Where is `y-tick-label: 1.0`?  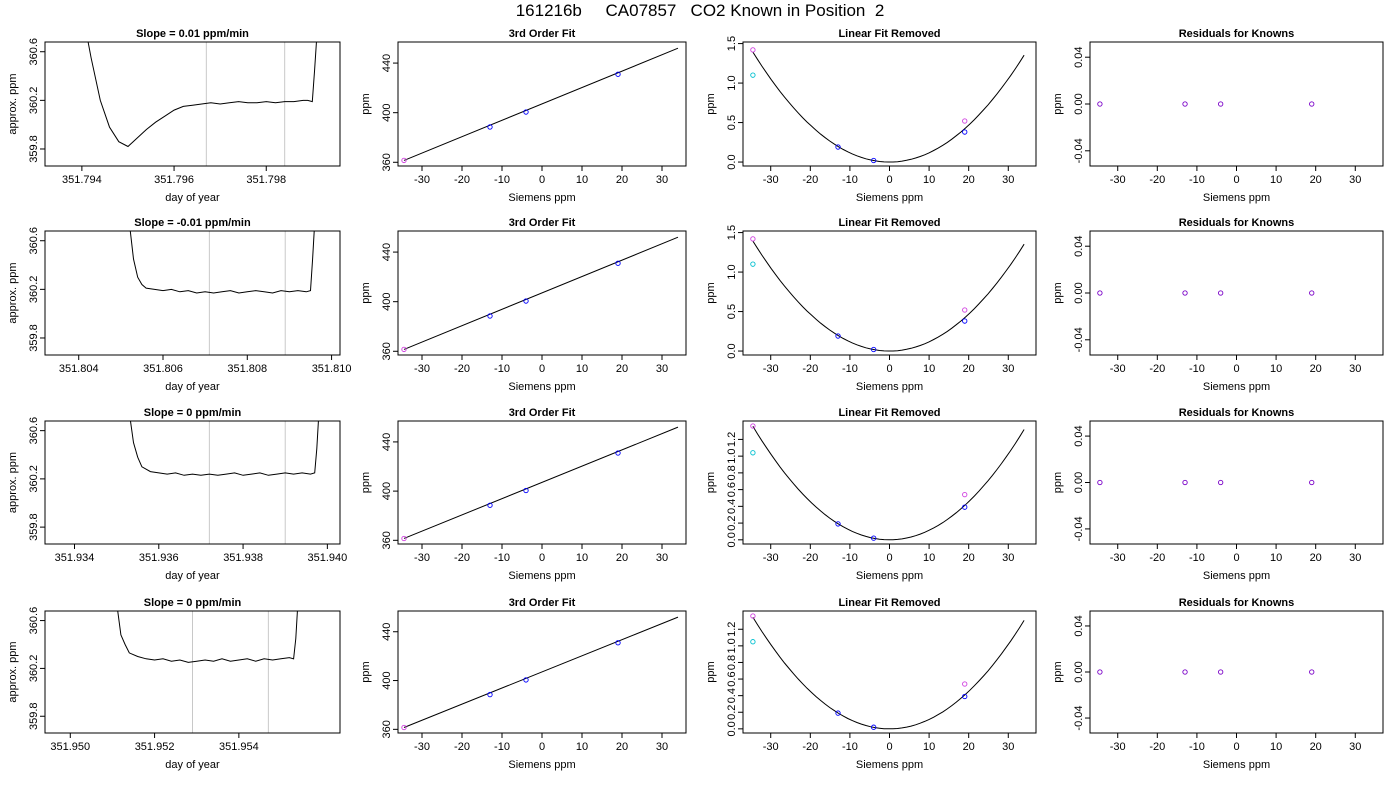 y-tick-label: 1.0 is located at coordinates (732, 82).